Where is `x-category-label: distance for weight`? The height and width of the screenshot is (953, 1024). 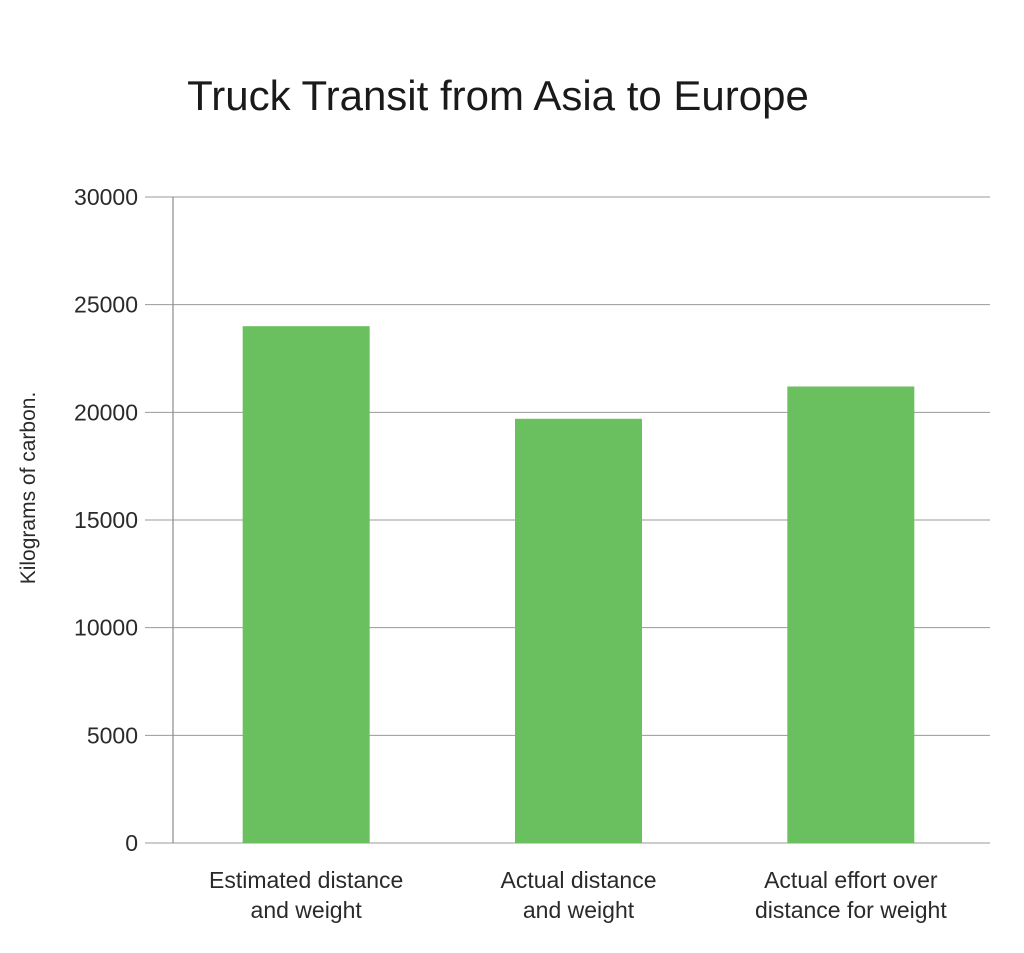 x-category-label: distance for weight is located at coordinates (851, 910).